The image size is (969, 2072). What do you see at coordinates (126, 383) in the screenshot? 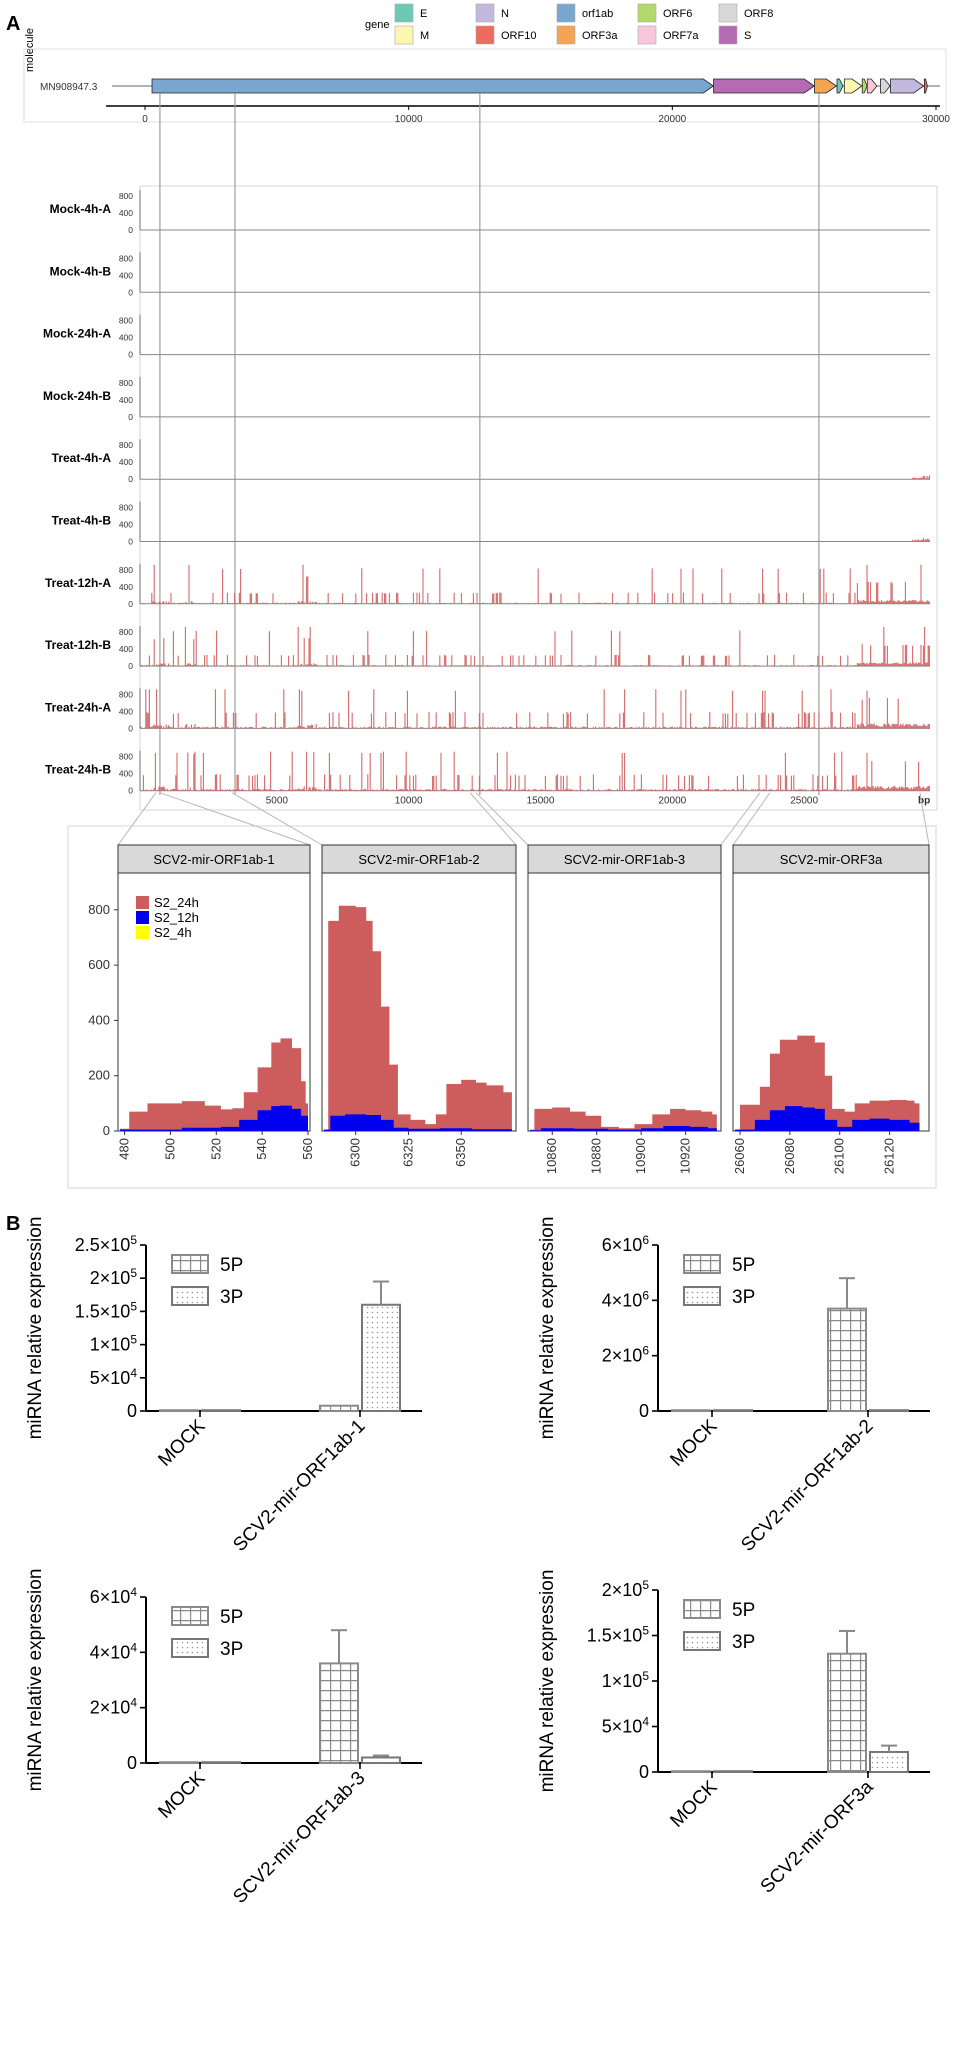
I see `track-y-tick-mock-24h-b-800: 800` at bounding box center [126, 383].